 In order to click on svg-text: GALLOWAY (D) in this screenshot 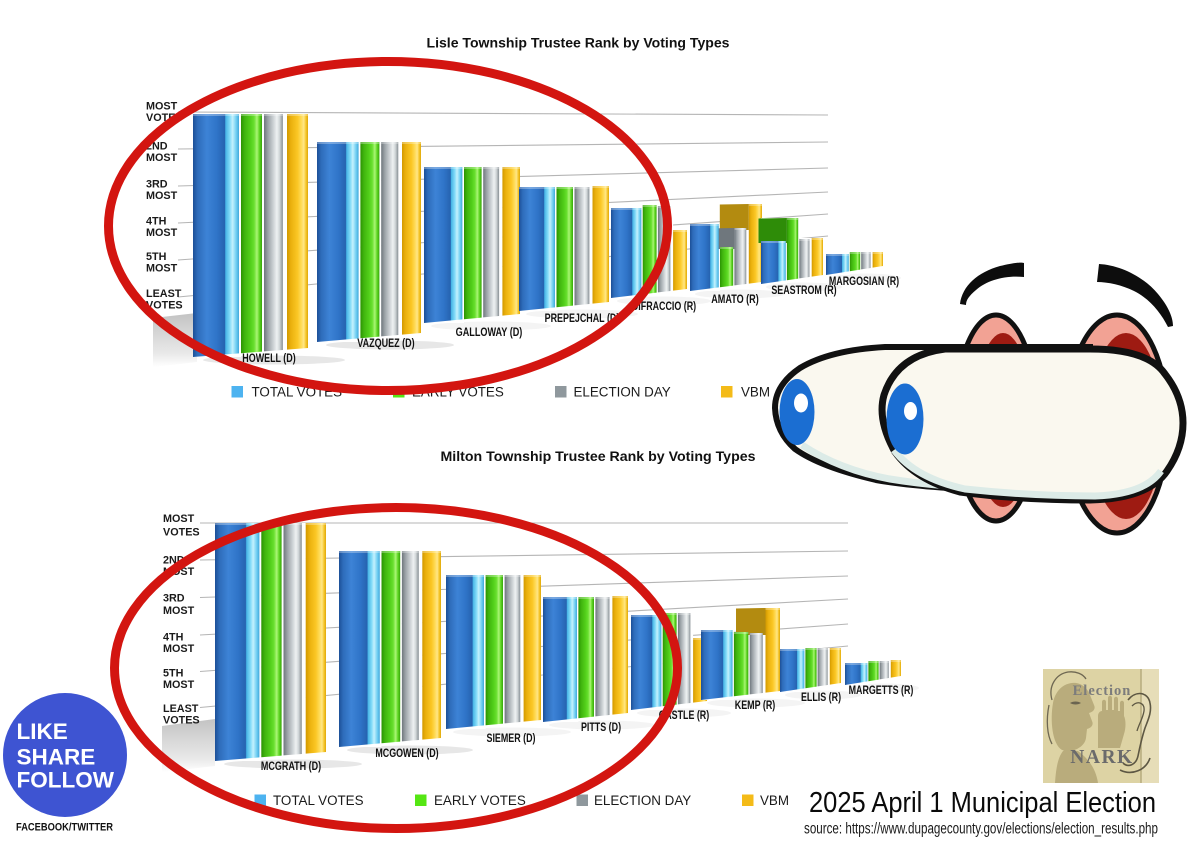, I will do `click(489, 332)`.